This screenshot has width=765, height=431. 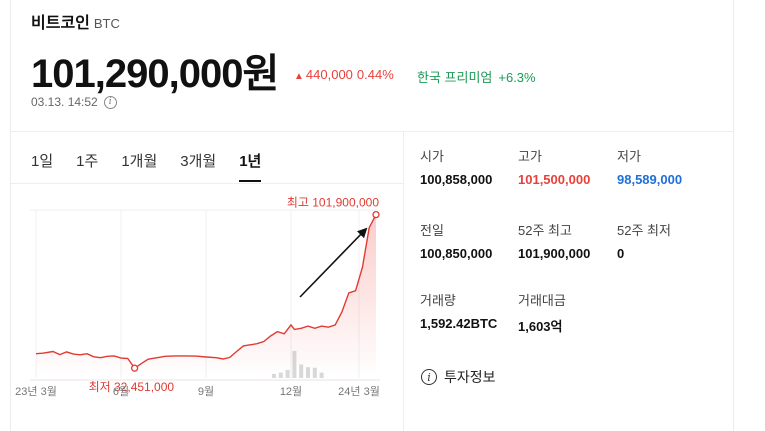 What do you see at coordinates (87, 161) in the screenshot?
I see `tab-1w: 1주` at bounding box center [87, 161].